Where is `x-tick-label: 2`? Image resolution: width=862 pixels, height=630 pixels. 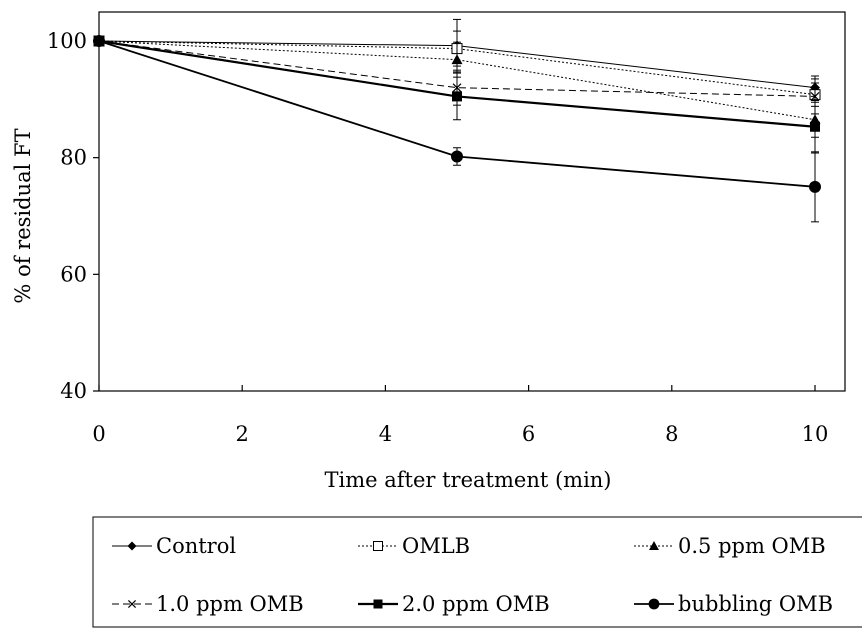
x-tick-label: 2 is located at coordinates (242, 434).